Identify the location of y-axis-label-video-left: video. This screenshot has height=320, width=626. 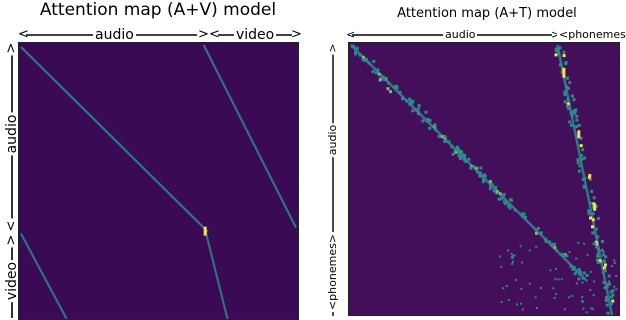
(12, 281).